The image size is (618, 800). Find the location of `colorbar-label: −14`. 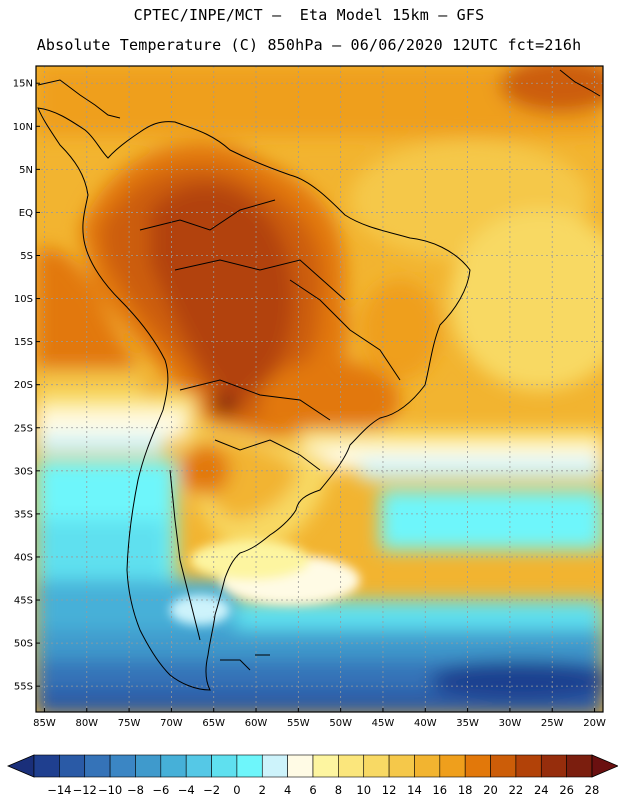

colorbar-label: −14 is located at coordinates (59, 790).